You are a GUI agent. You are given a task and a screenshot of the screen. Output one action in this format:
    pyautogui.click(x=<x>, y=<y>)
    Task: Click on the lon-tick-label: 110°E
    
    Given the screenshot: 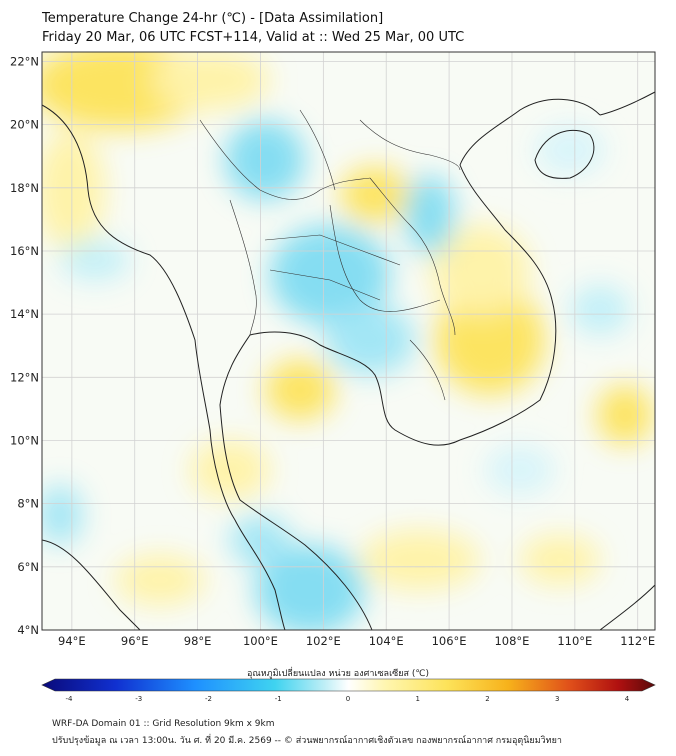 What is the action you would take?
    pyautogui.click(x=574, y=641)
    